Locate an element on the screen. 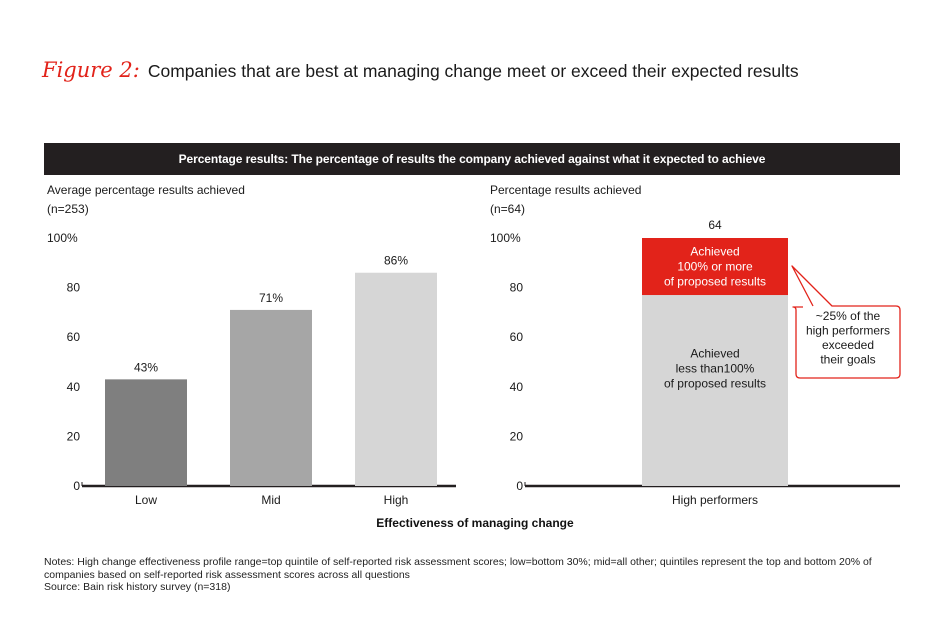  left-x-tick-label: High is located at coordinates (396, 500).